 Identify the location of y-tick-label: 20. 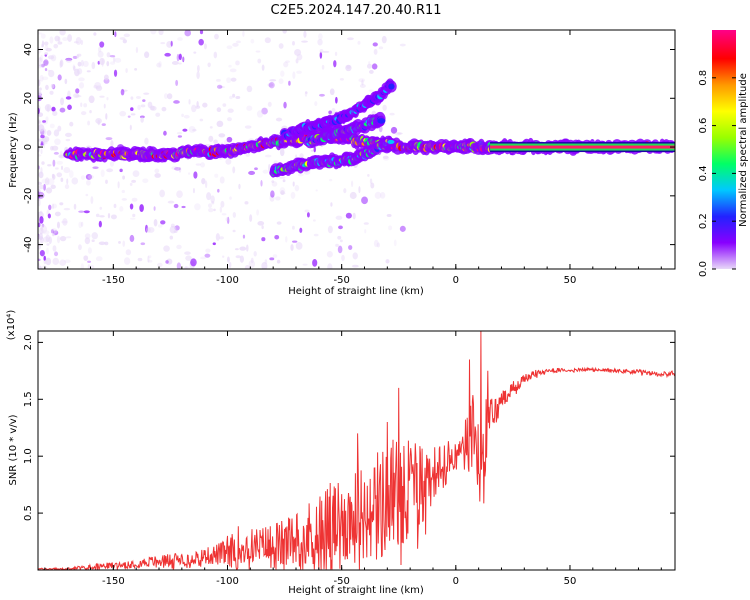
(28, 98).